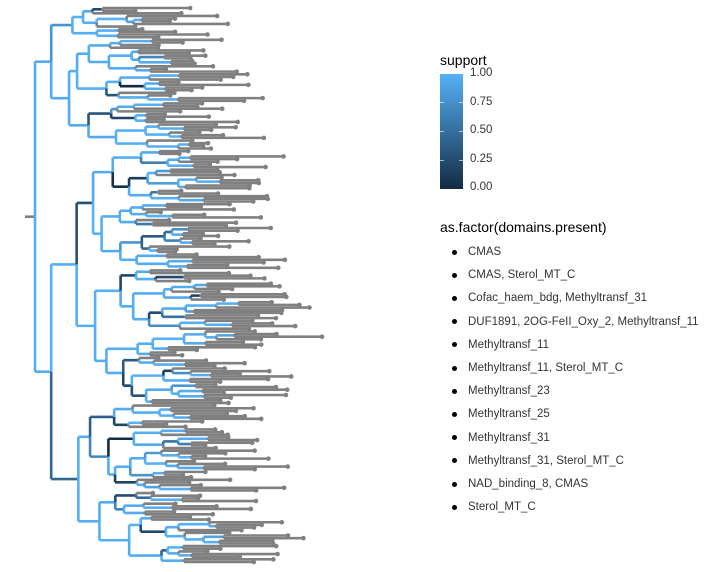 This screenshot has height=572, width=711. I want to click on domains-legend-label: Methyltransf_25, so click(509, 414).